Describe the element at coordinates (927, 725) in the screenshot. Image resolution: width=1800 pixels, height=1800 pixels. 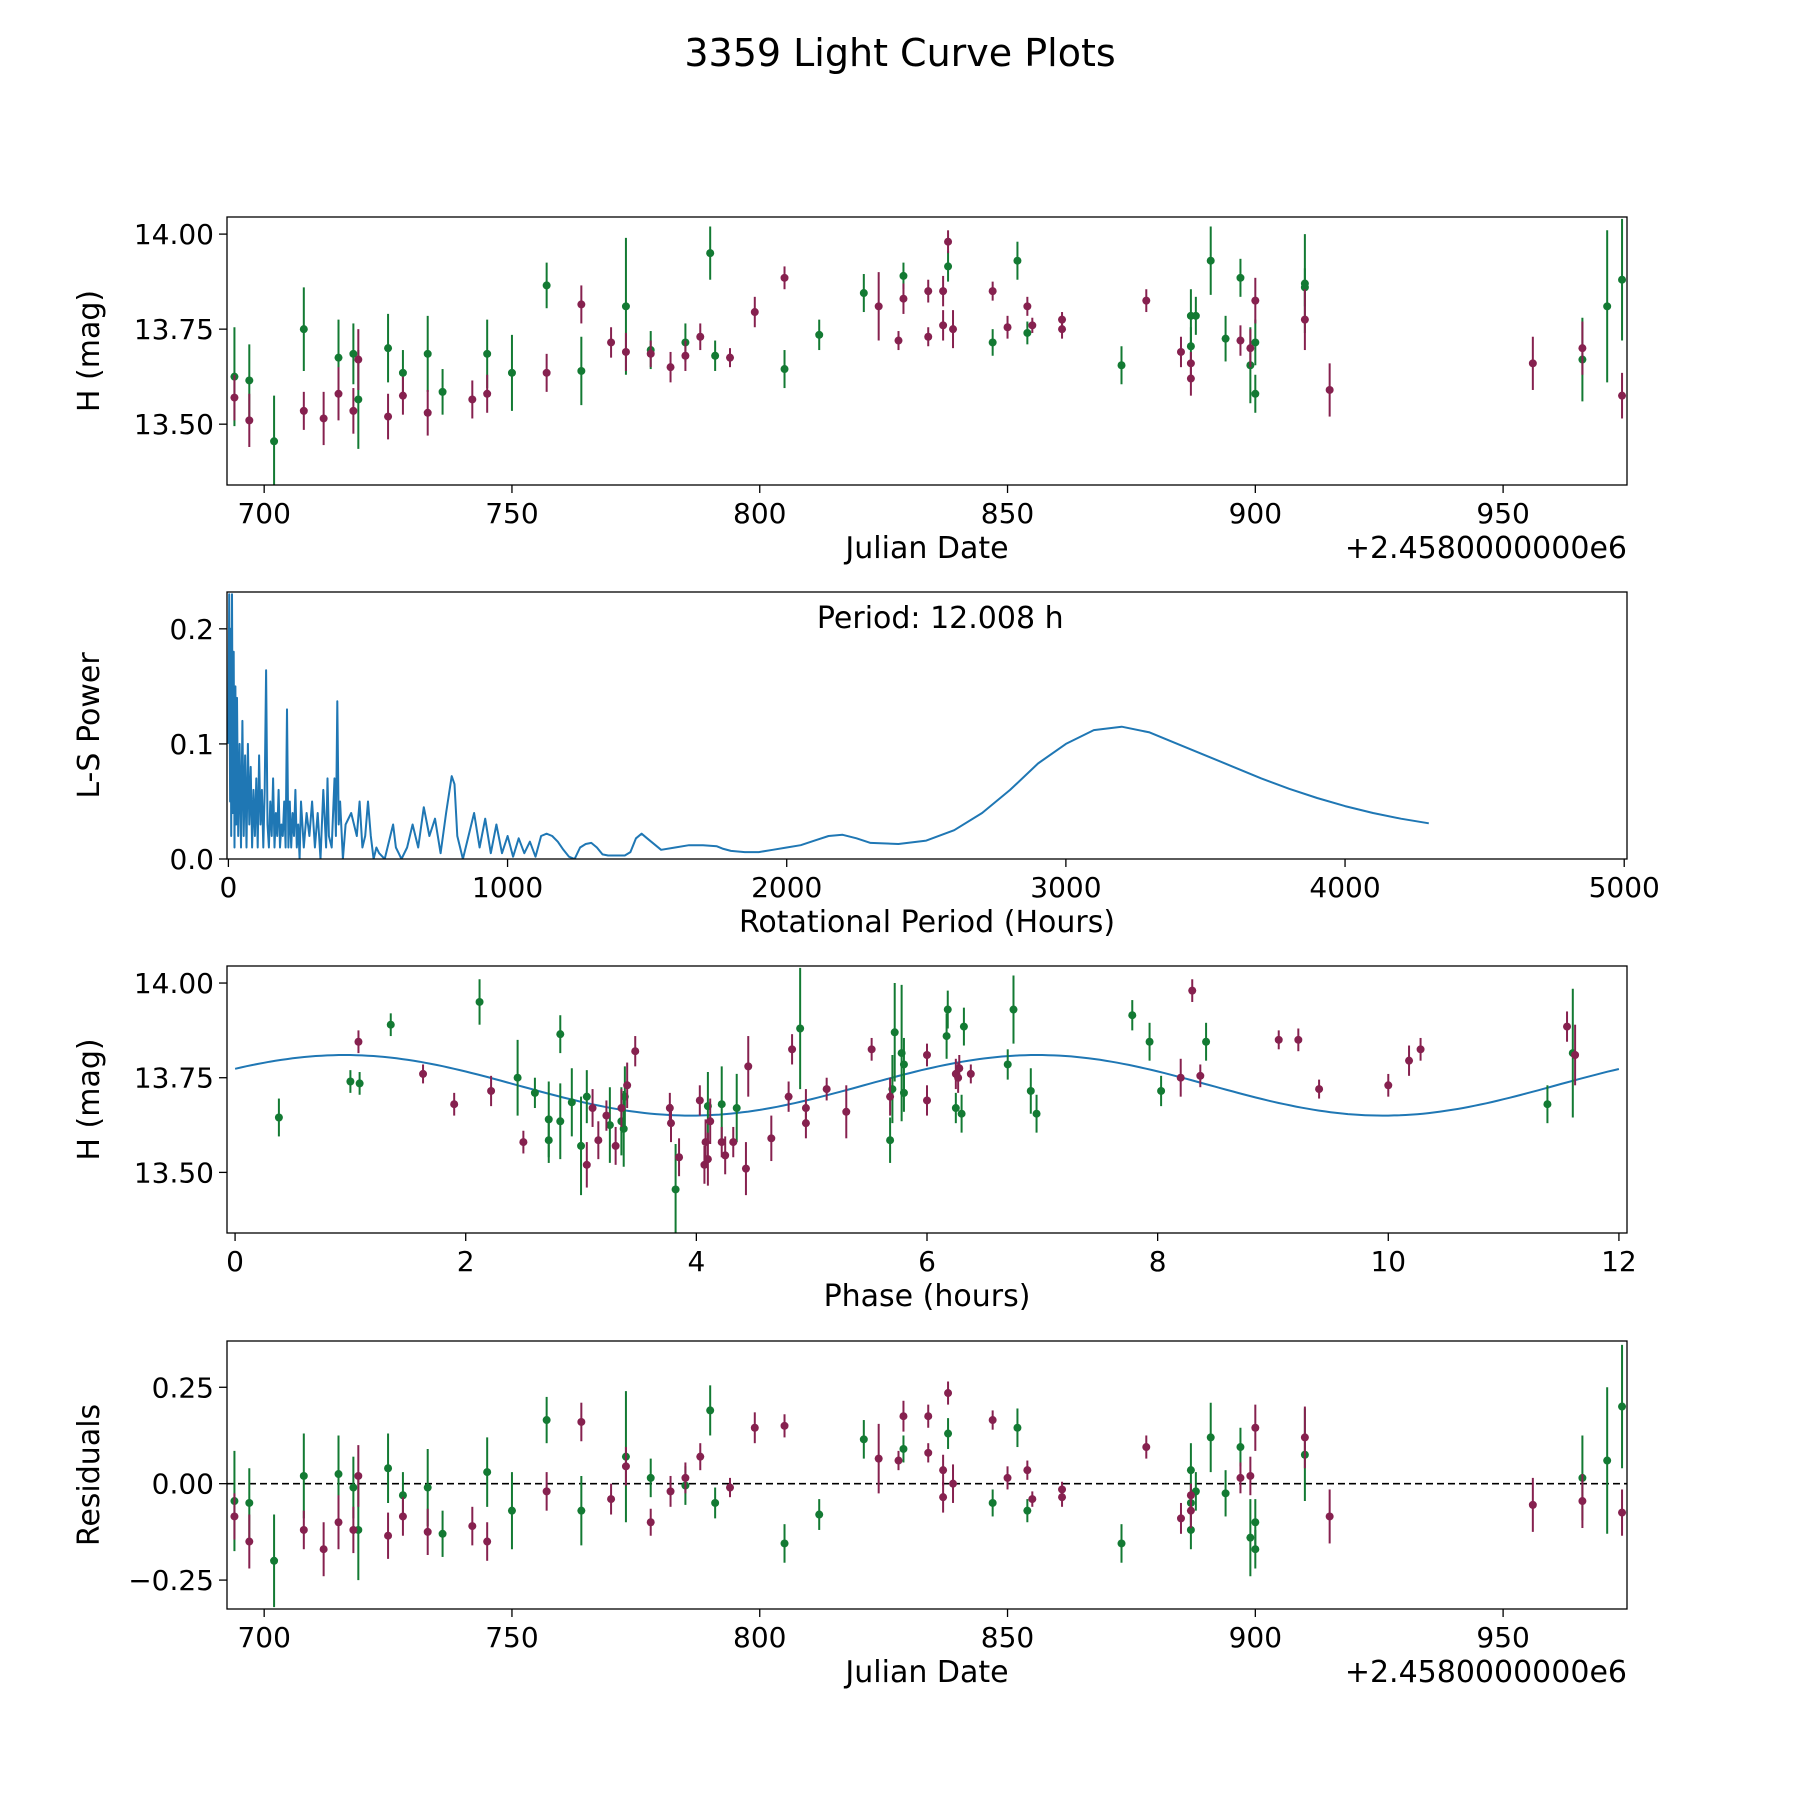
I see `axes-frame` at that location.